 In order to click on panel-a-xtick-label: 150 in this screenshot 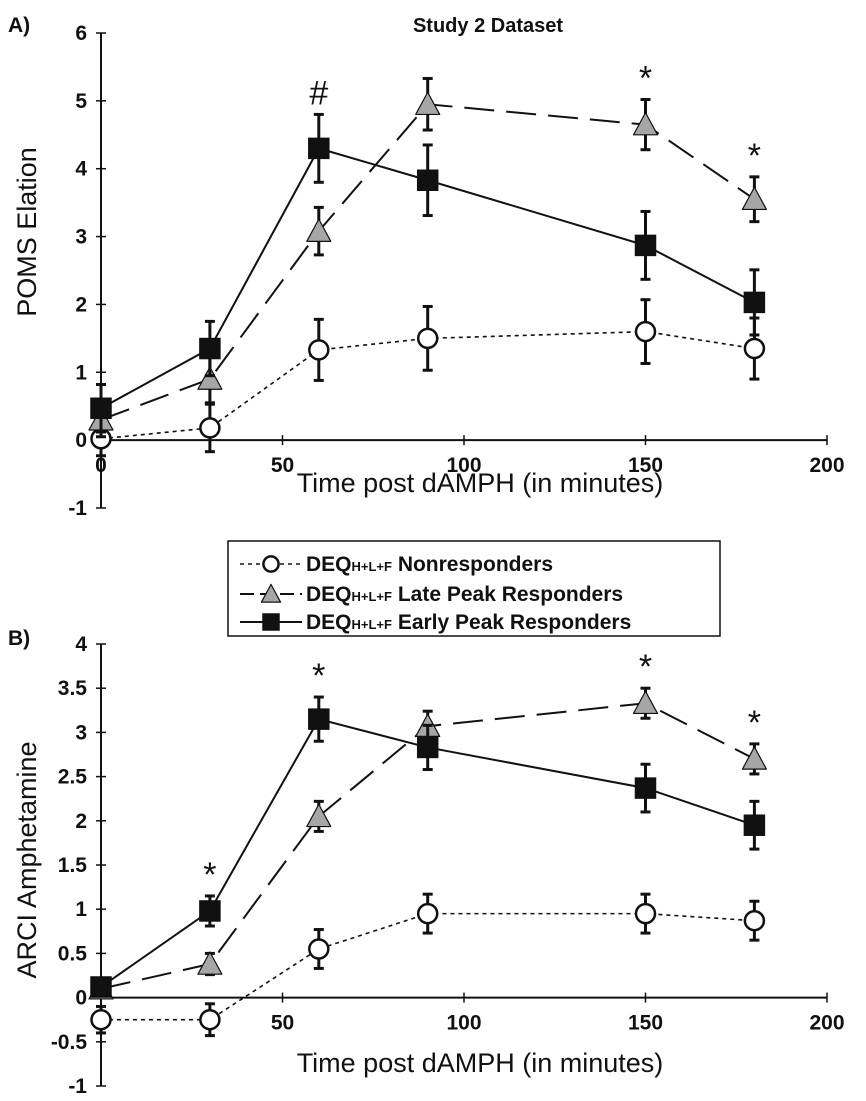, I will do `click(645, 465)`.